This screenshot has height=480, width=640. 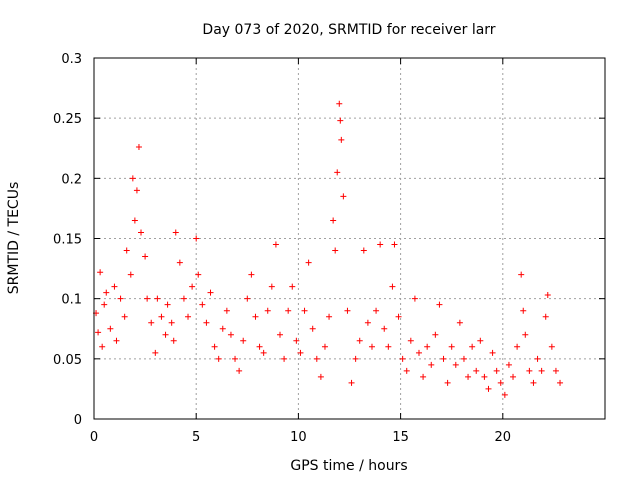 I want to click on y-tick-label: 0.1, so click(x=71, y=300).